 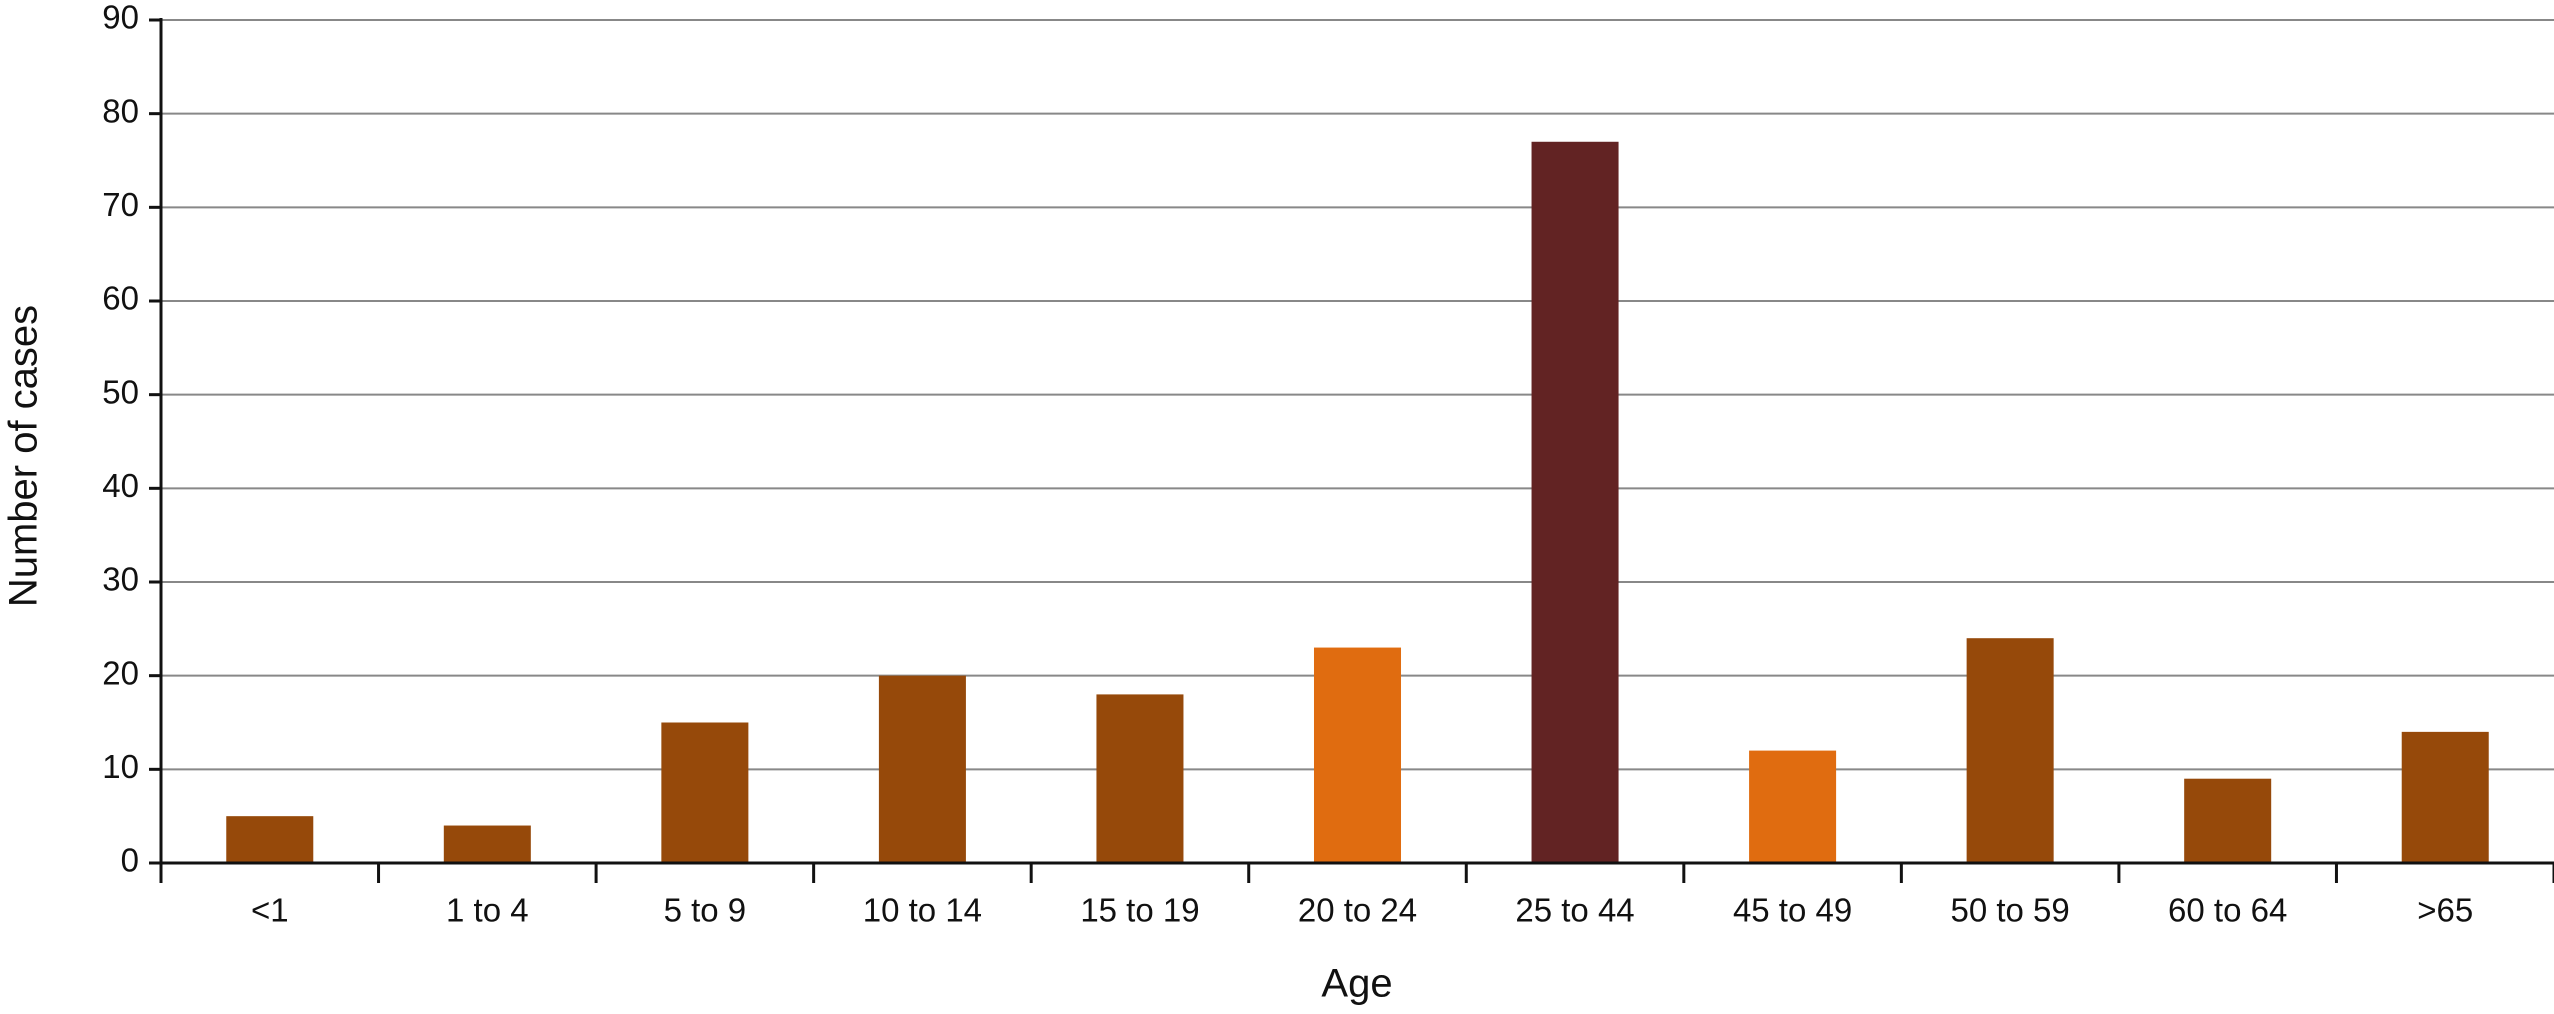 What do you see at coordinates (120, 766) in the screenshot?
I see `y-tick-label: 10` at bounding box center [120, 766].